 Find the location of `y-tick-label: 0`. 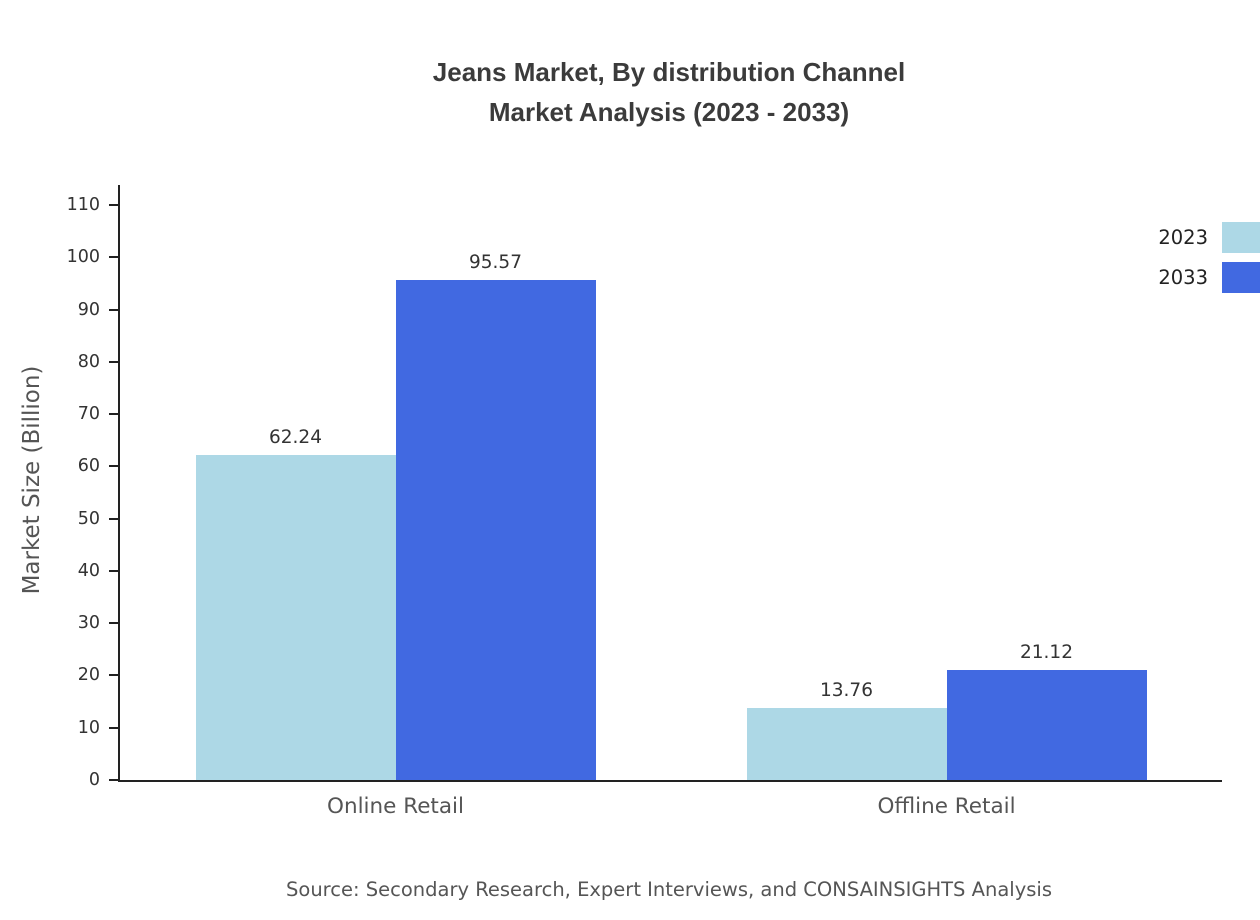

y-tick-label: 0 is located at coordinates (94, 780).